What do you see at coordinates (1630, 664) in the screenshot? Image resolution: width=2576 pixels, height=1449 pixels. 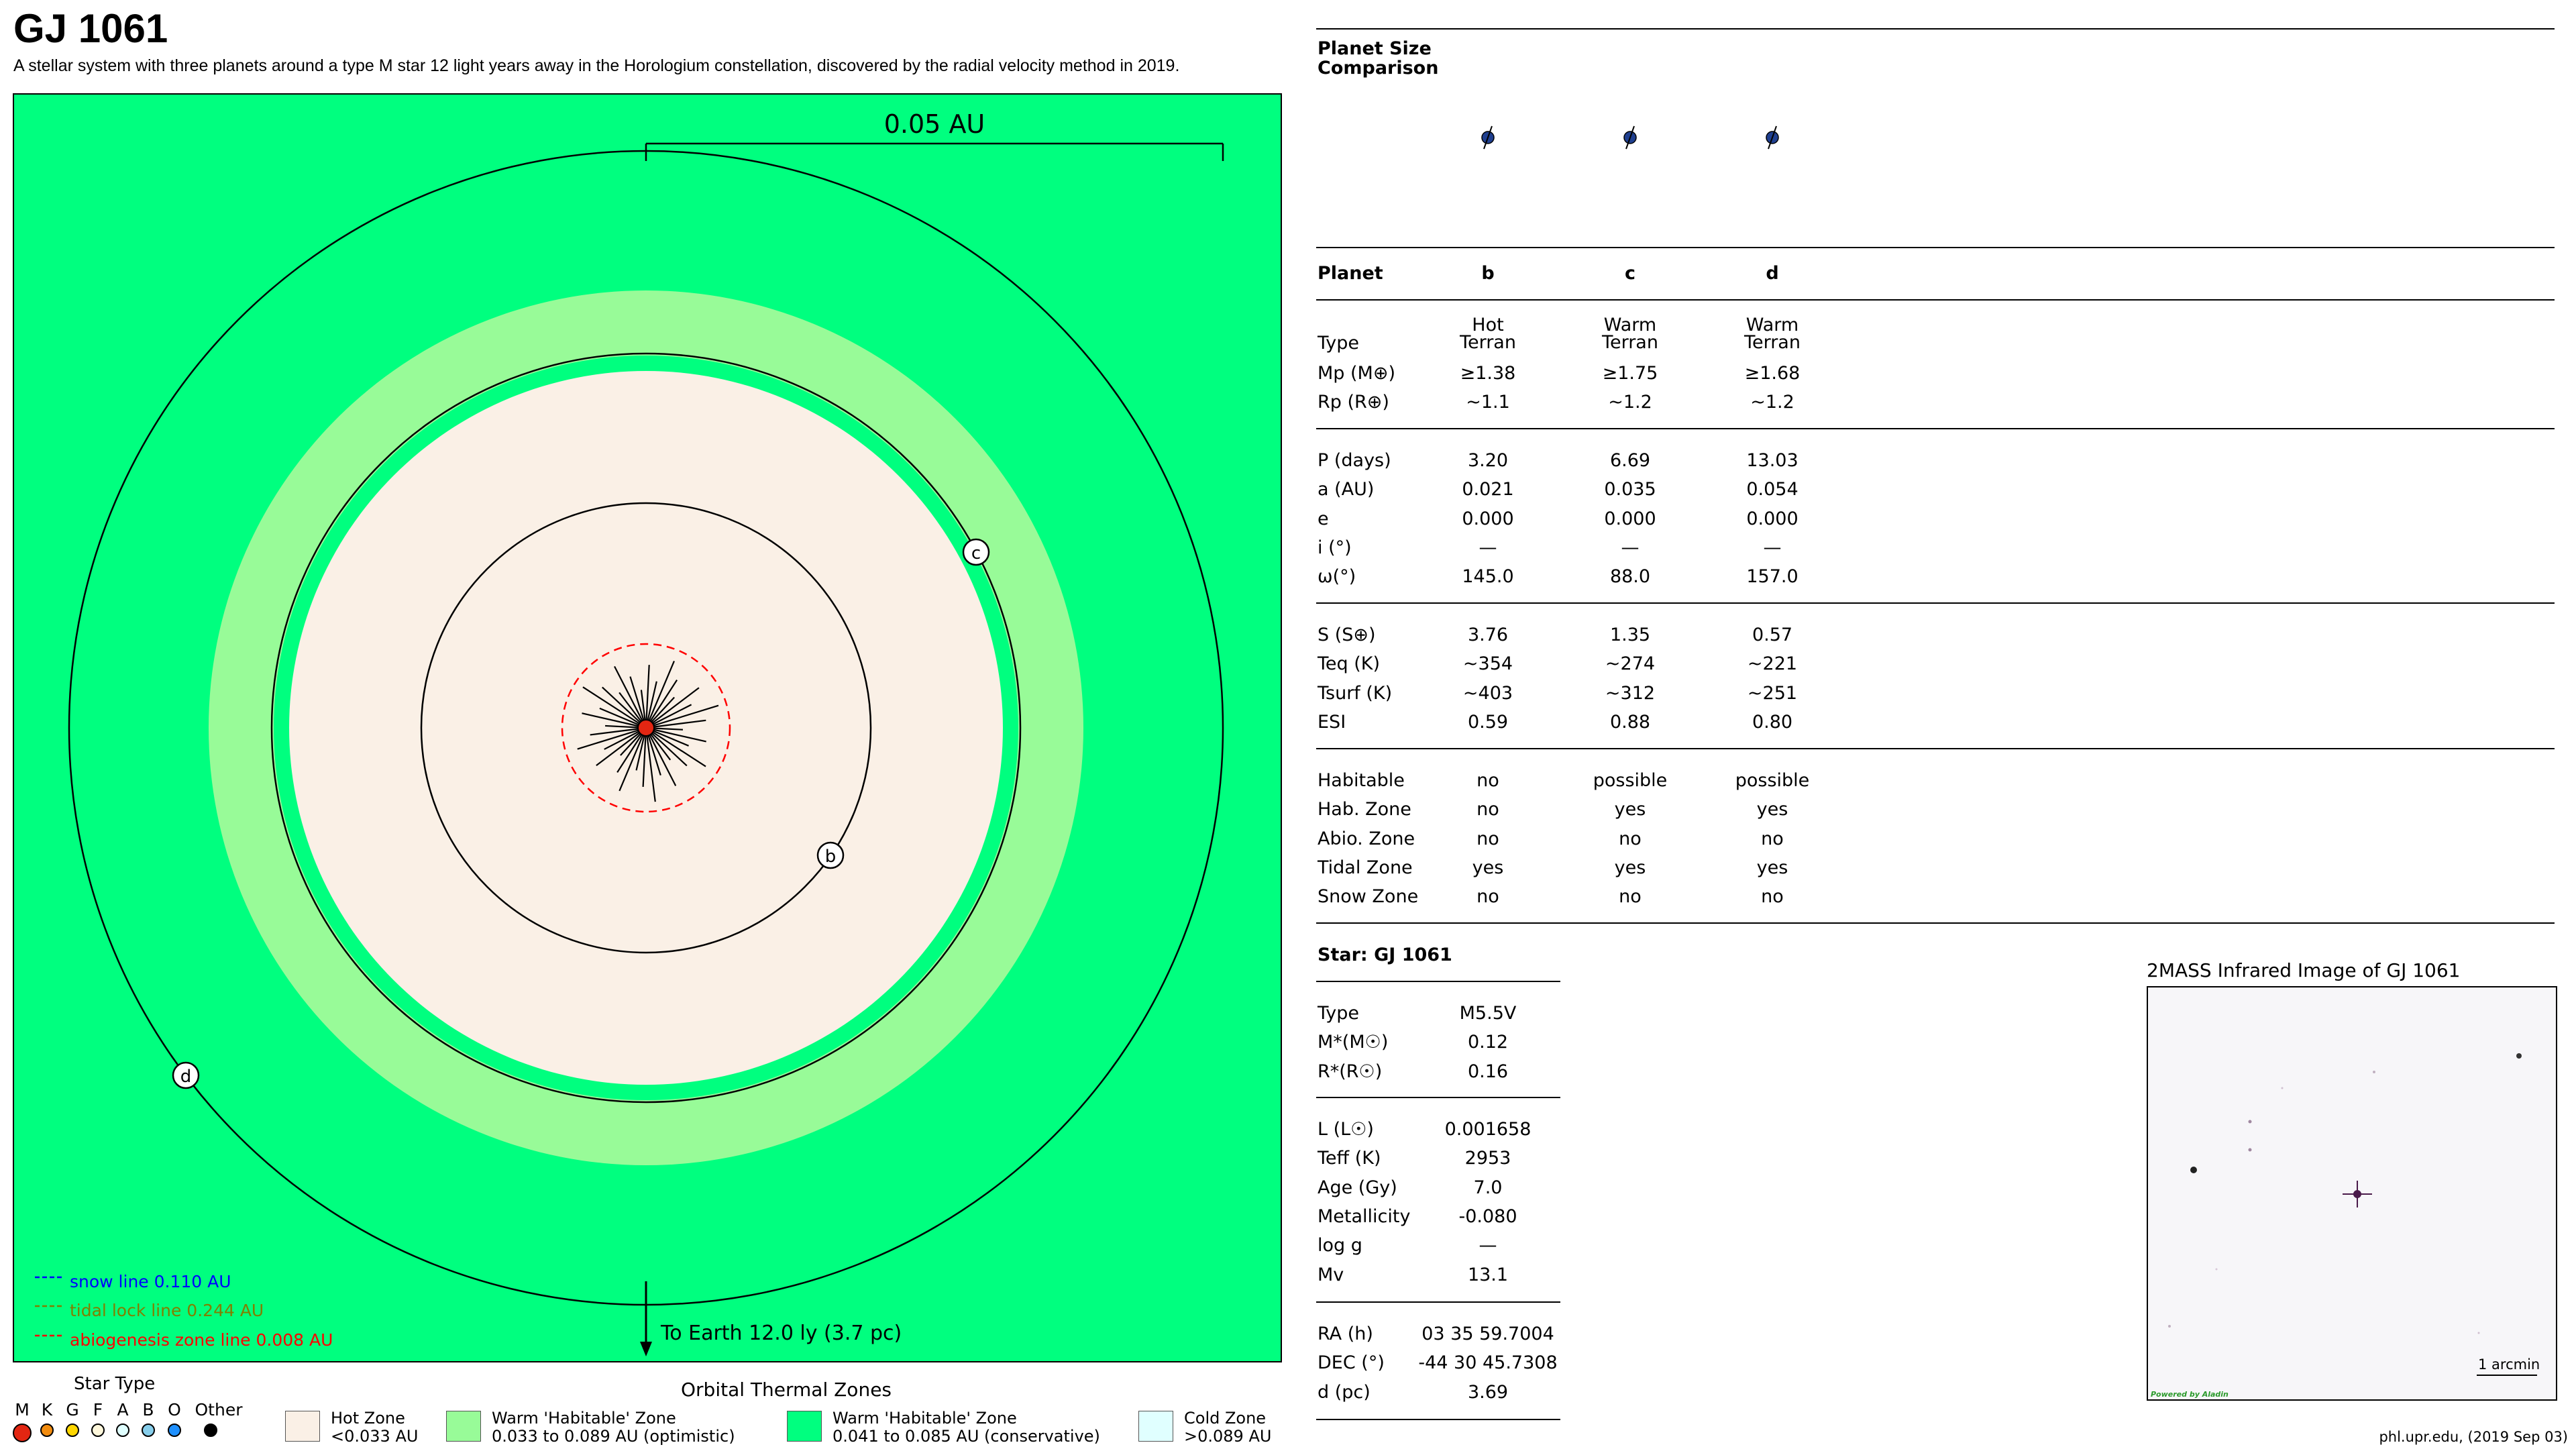 I see `planet-table-cell: ~274` at bounding box center [1630, 664].